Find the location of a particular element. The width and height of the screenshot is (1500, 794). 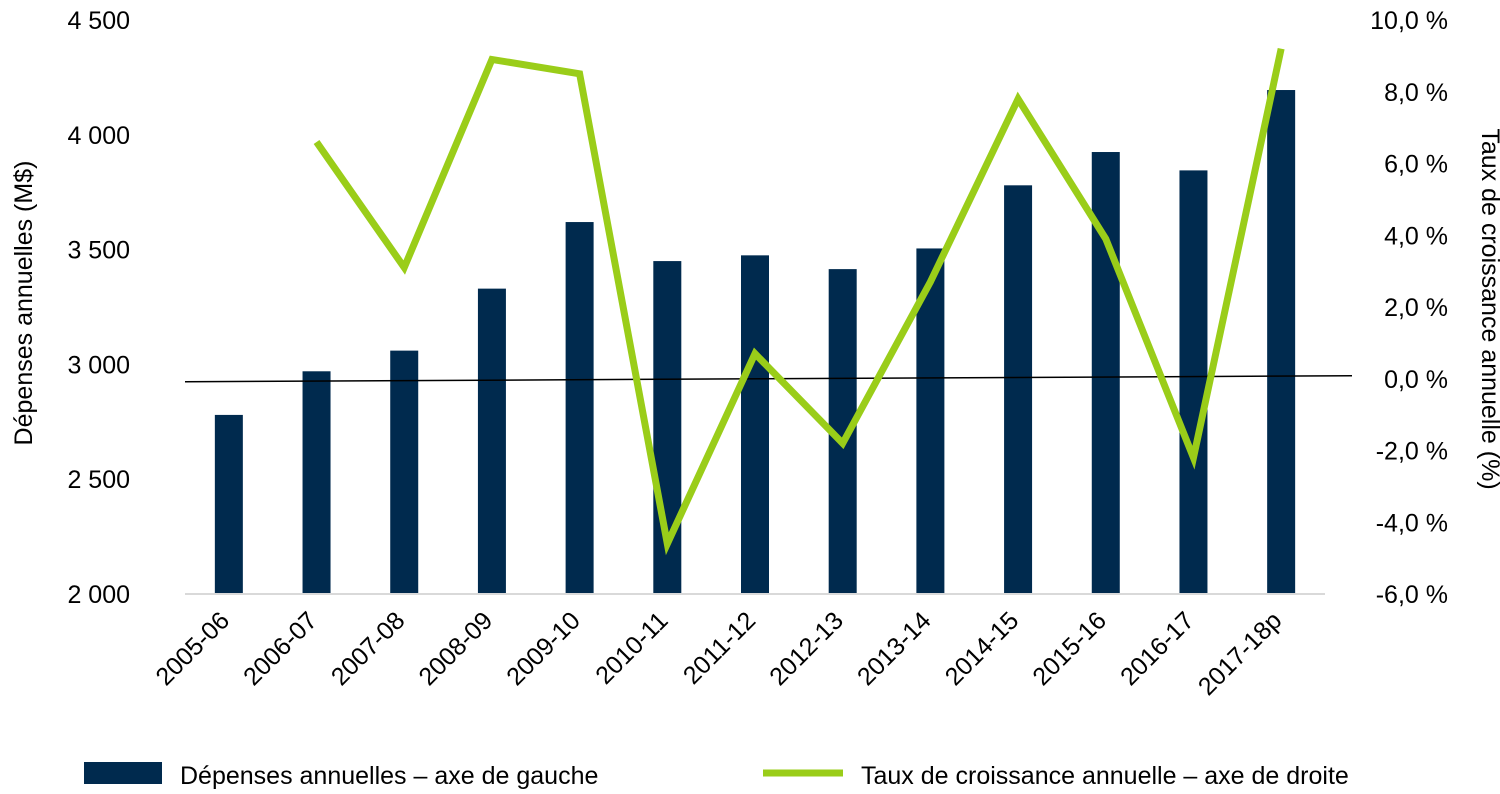

right-tick-label: 6,0 % is located at coordinates (1416, 165).